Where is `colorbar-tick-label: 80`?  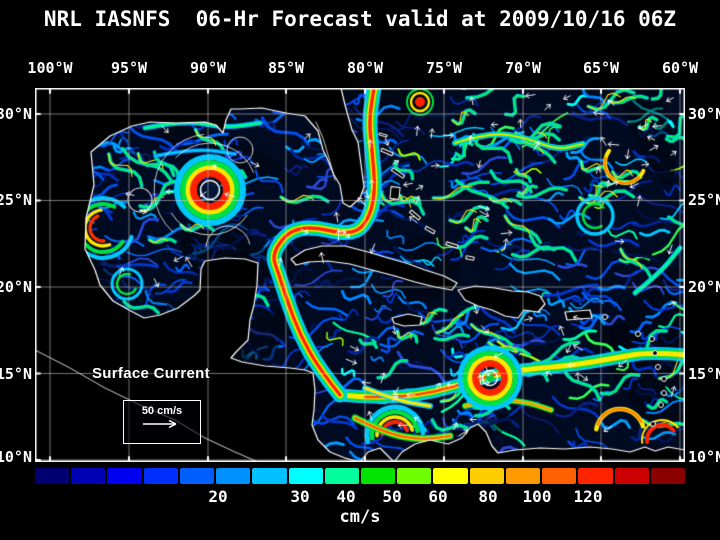 colorbar-tick-label: 80 is located at coordinates (488, 496).